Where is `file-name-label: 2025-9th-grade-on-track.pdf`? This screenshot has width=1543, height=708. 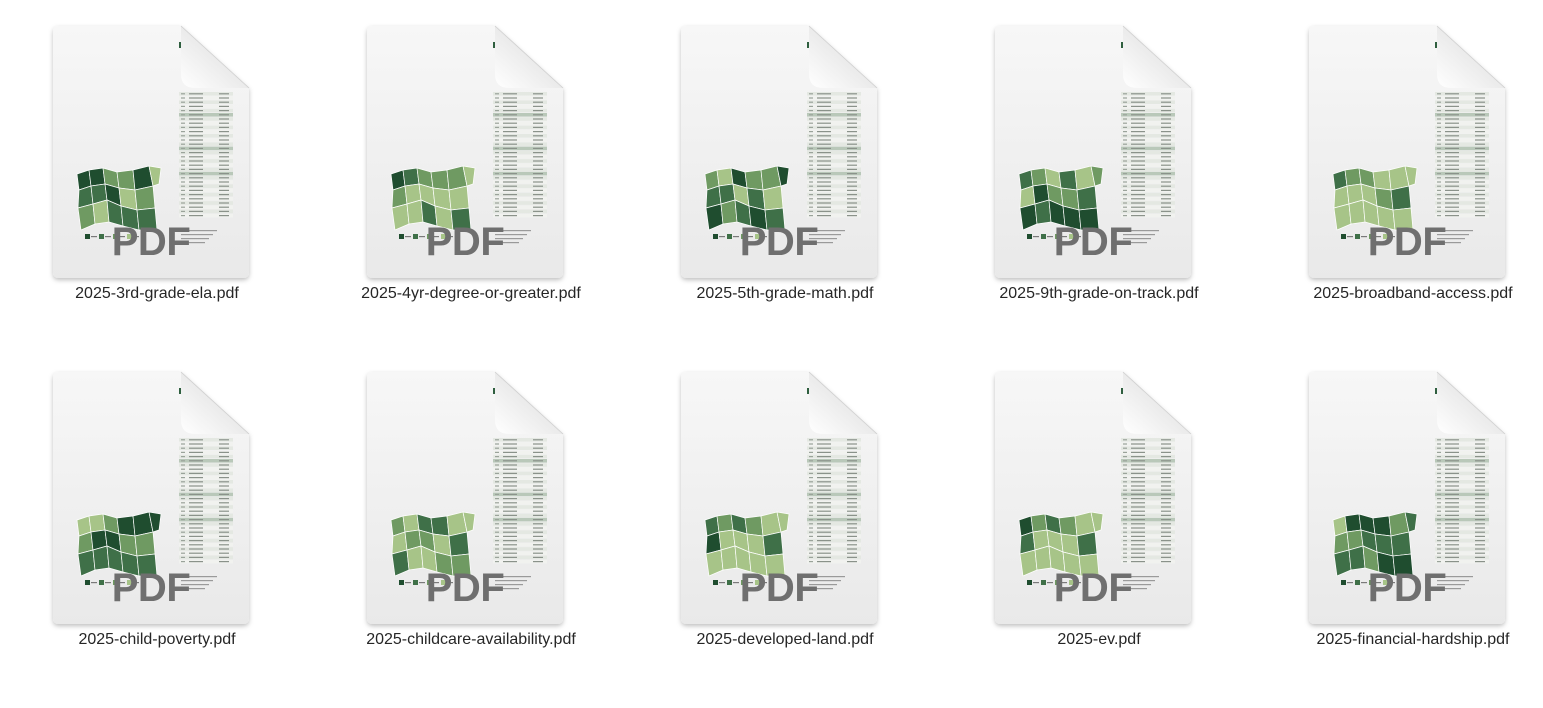 file-name-label: 2025-9th-grade-on-track.pdf is located at coordinates (1099, 293).